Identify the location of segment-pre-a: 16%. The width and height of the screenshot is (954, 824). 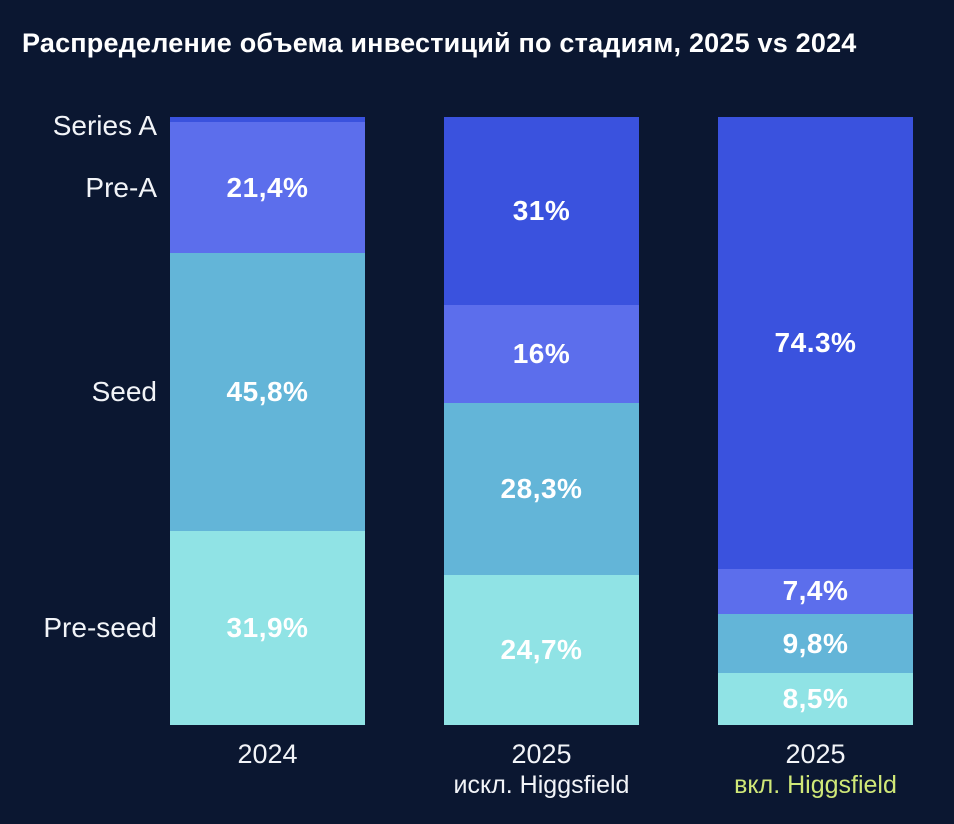
(541, 354).